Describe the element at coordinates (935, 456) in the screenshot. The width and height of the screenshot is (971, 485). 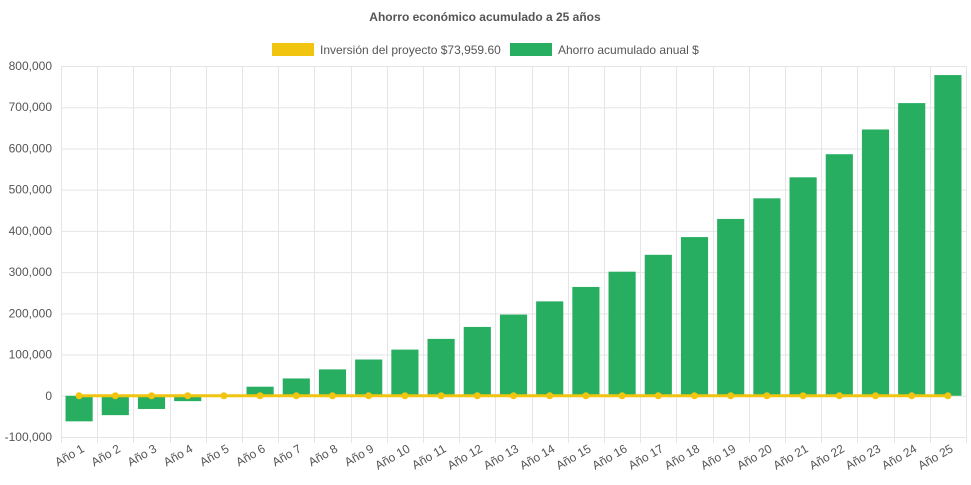
I see `x-tick-label: Año 25` at that location.